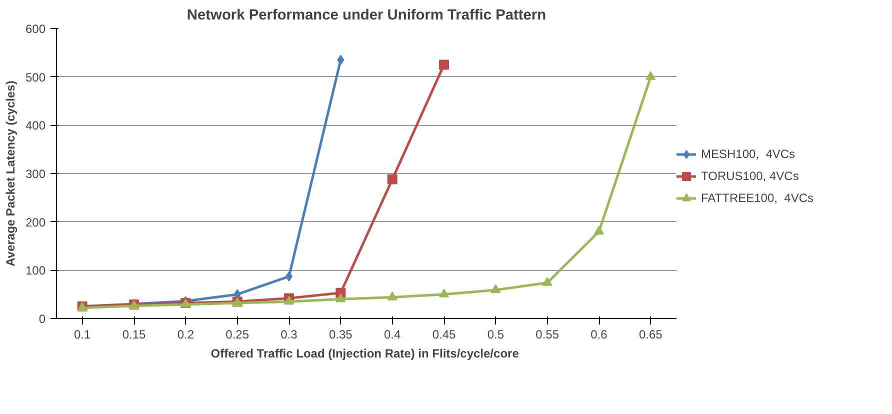 The height and width of the screenshot is (414, 892). I want to click on x-tick-label: 0.5, so click(495, 335).